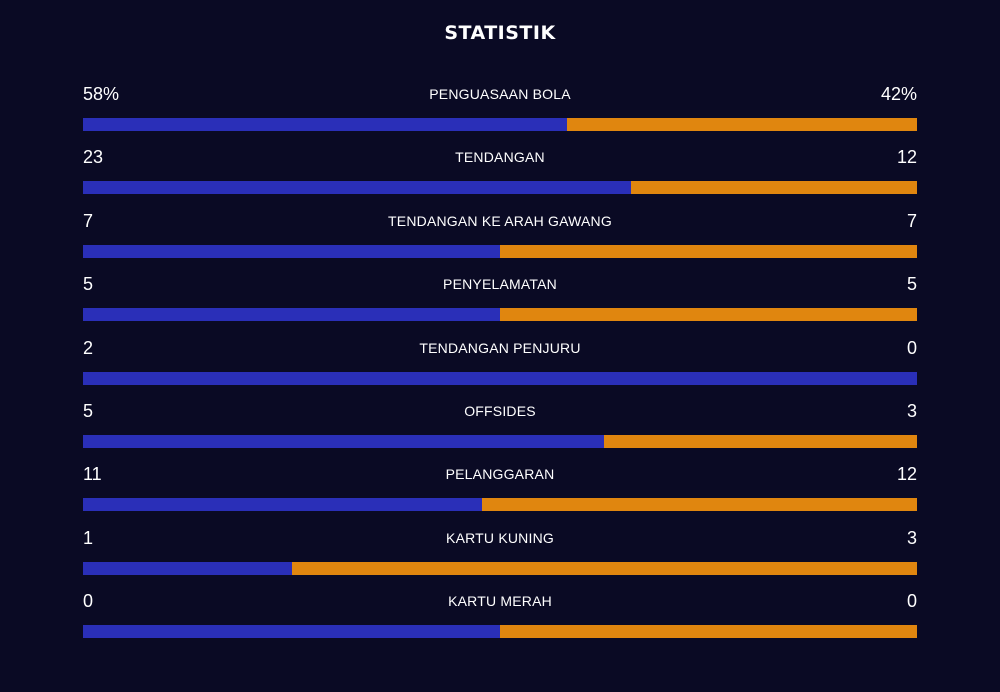 The width and height of the screenshot is (1000, 692). Describe the element at coordinates (88, 537) in the screenshot. I see `home-value: 1` at that location.